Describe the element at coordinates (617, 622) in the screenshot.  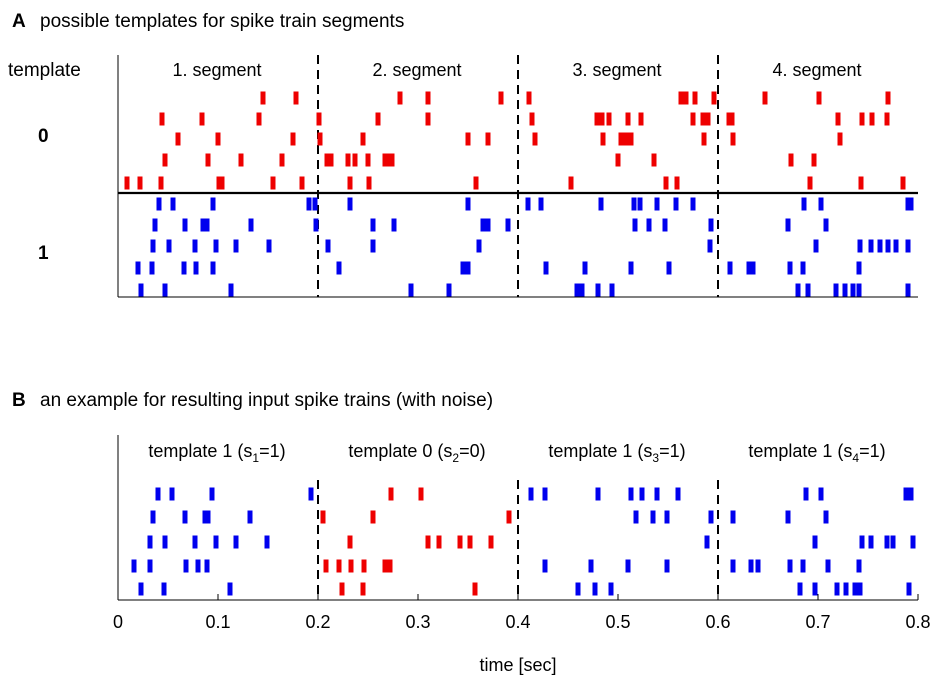
I see `x-tick-label: 0.5` at that location.